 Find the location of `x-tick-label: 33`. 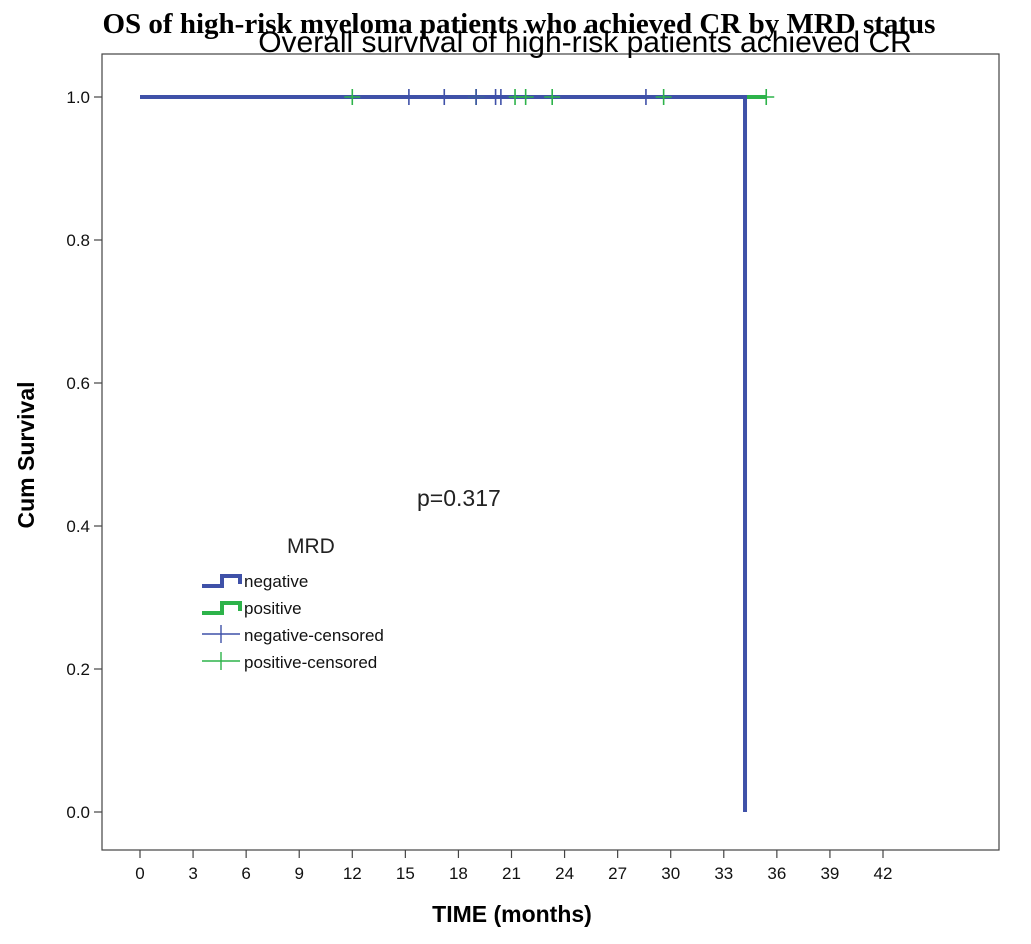

x-tick-label: 33 is located at coordinates (723, 873).